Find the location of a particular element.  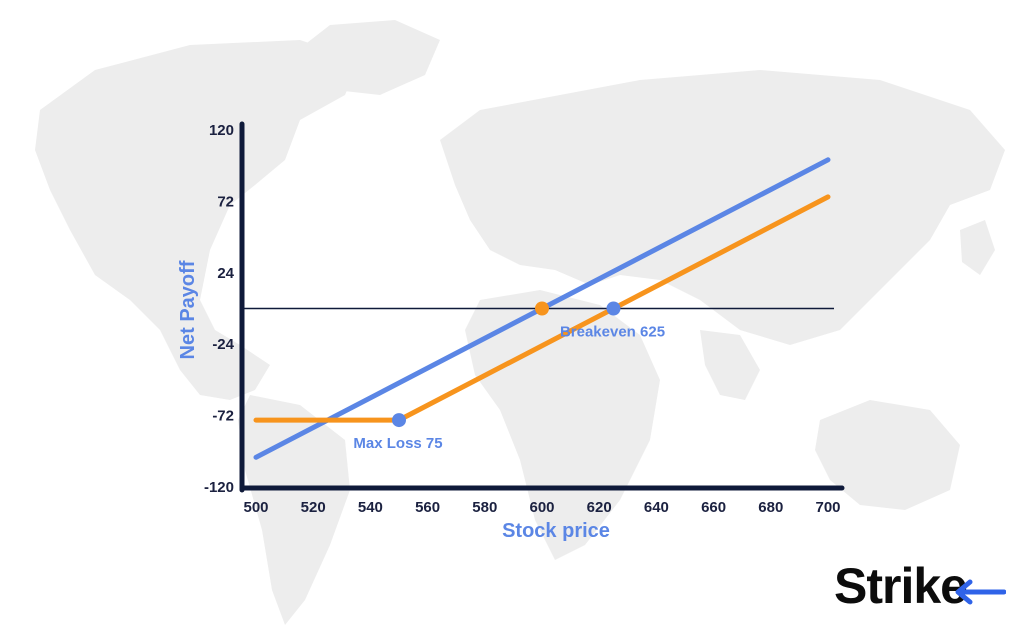

y-tick-label: 72 is located at coordinates (225, 201).